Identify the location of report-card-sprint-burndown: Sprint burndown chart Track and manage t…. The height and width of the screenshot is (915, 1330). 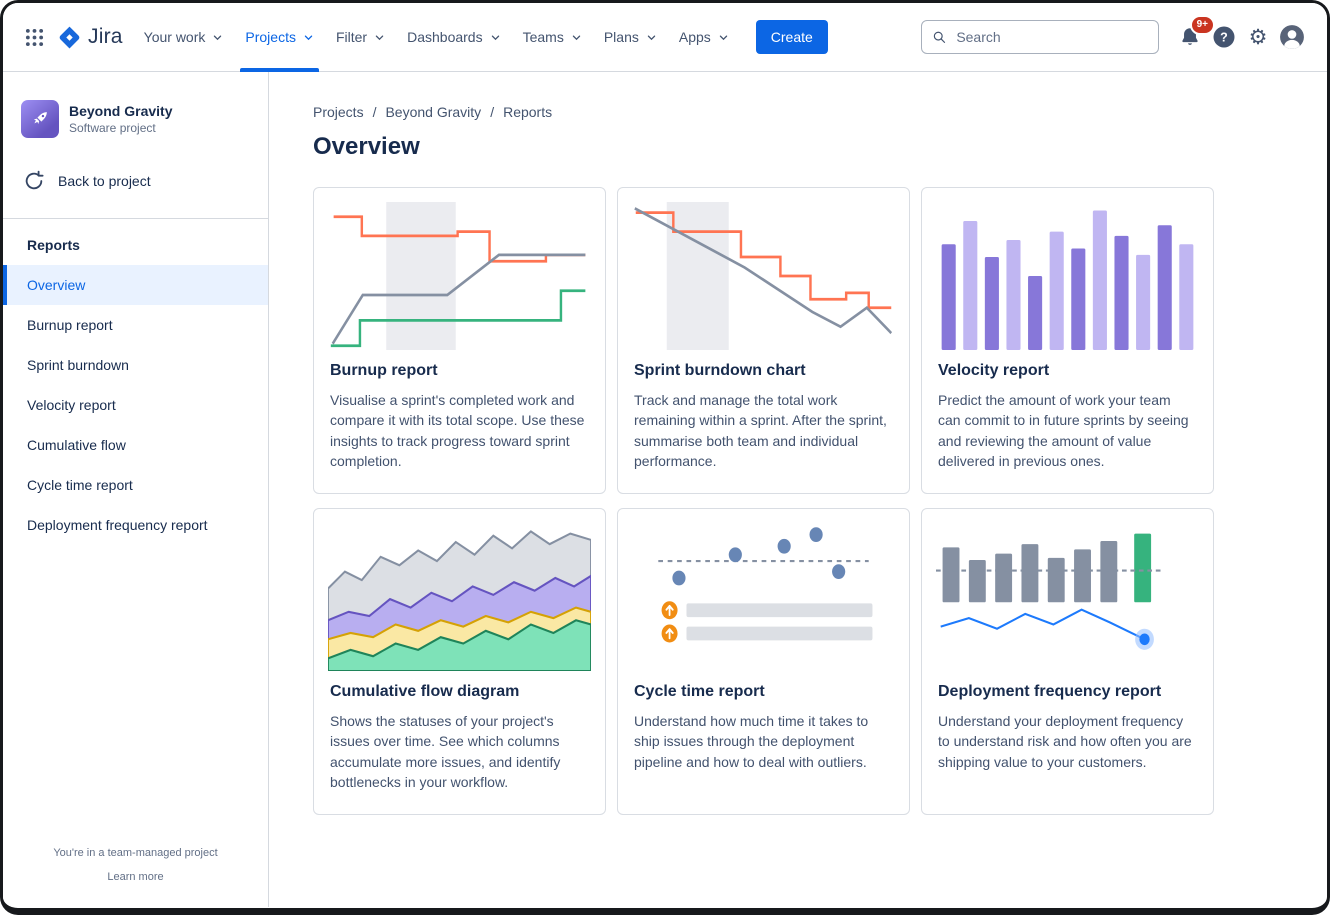
(763, 341).